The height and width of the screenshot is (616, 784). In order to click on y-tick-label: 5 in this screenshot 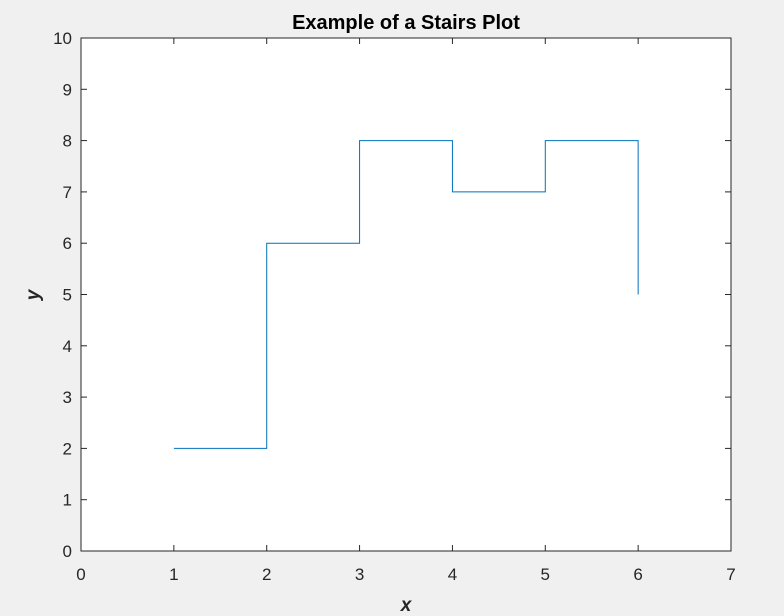, I will do `click(67, 295)`.